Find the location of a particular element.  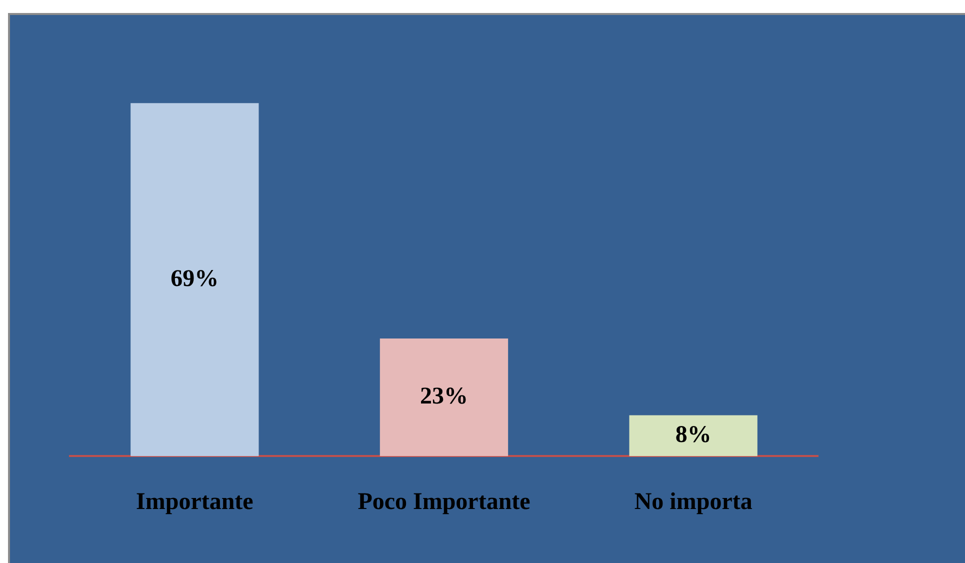

x-tick-label: No importa is located at coordinates (693, 501).